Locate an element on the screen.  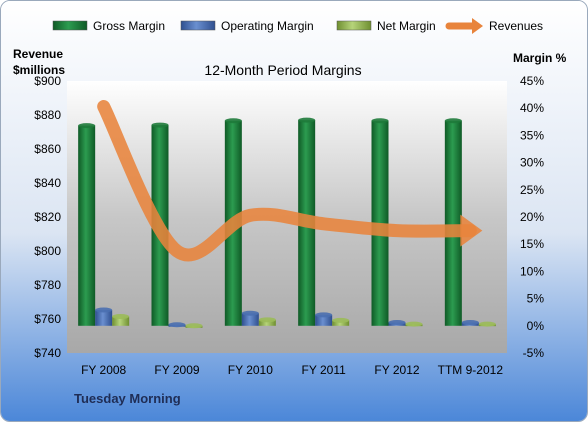
category-label: FY 2011 is located at coordinates (324, 370).